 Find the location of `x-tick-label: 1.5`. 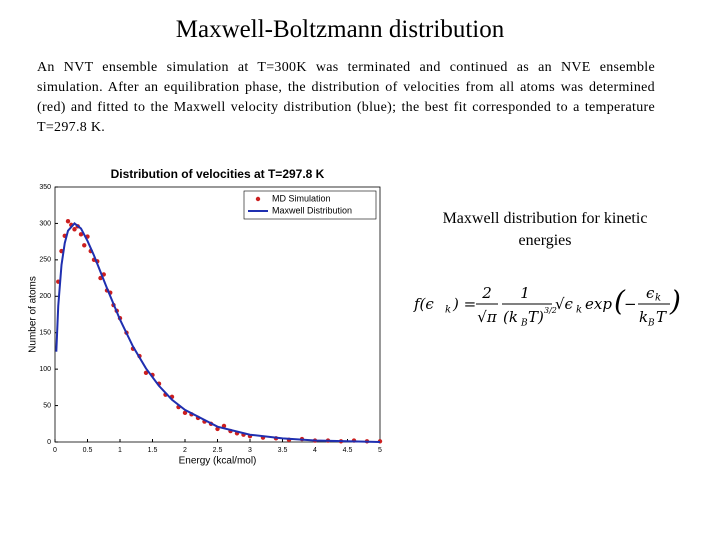

x-tick-label: 1.5 is located at coordinates (153, 450).